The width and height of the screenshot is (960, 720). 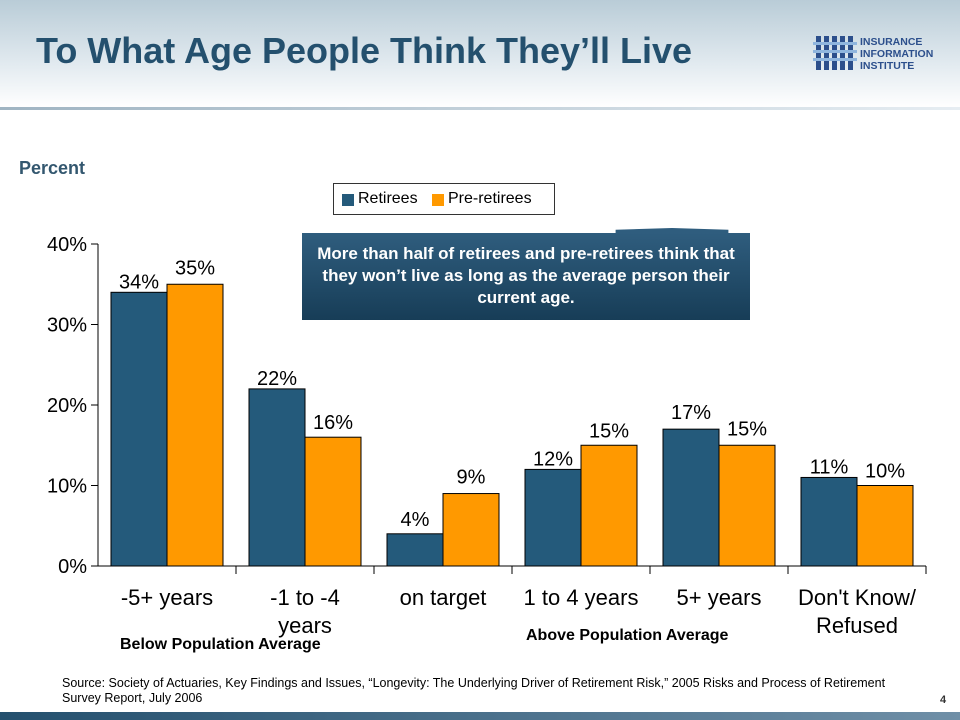 I want to click on x-tick-label: -5+ years, so click(x=167, y=597).